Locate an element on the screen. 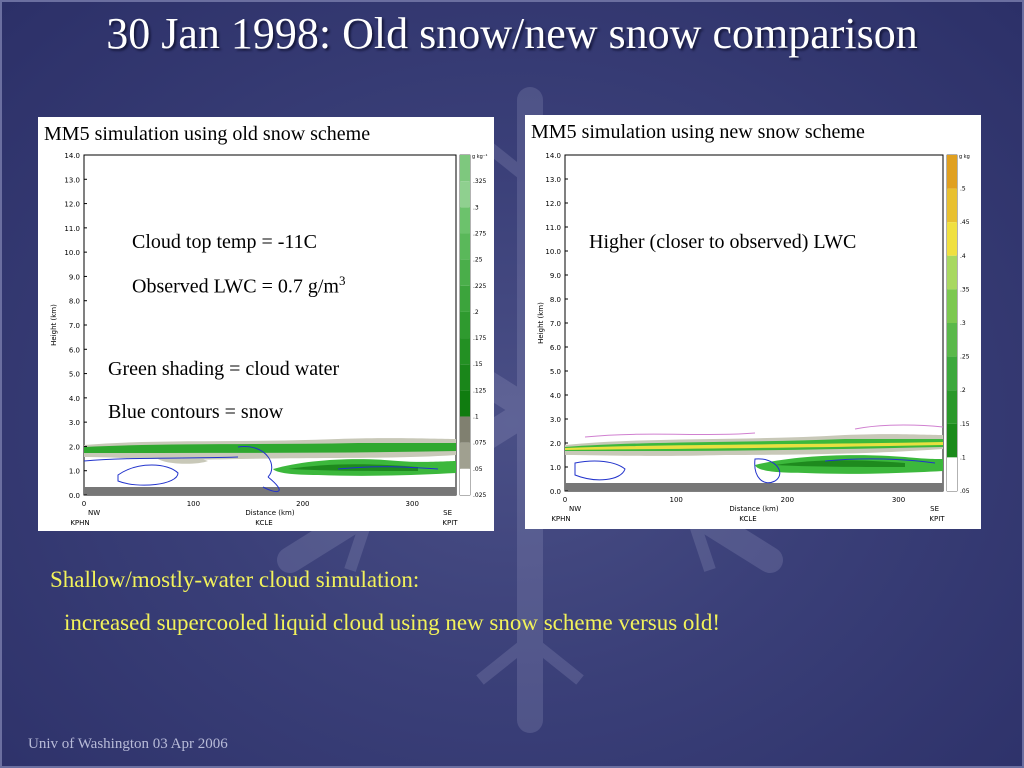 This screenshot has height=768, width=1024. footer-credit: Univ of Washington 03 Apr 2006 is located at coordinates (128, 744).